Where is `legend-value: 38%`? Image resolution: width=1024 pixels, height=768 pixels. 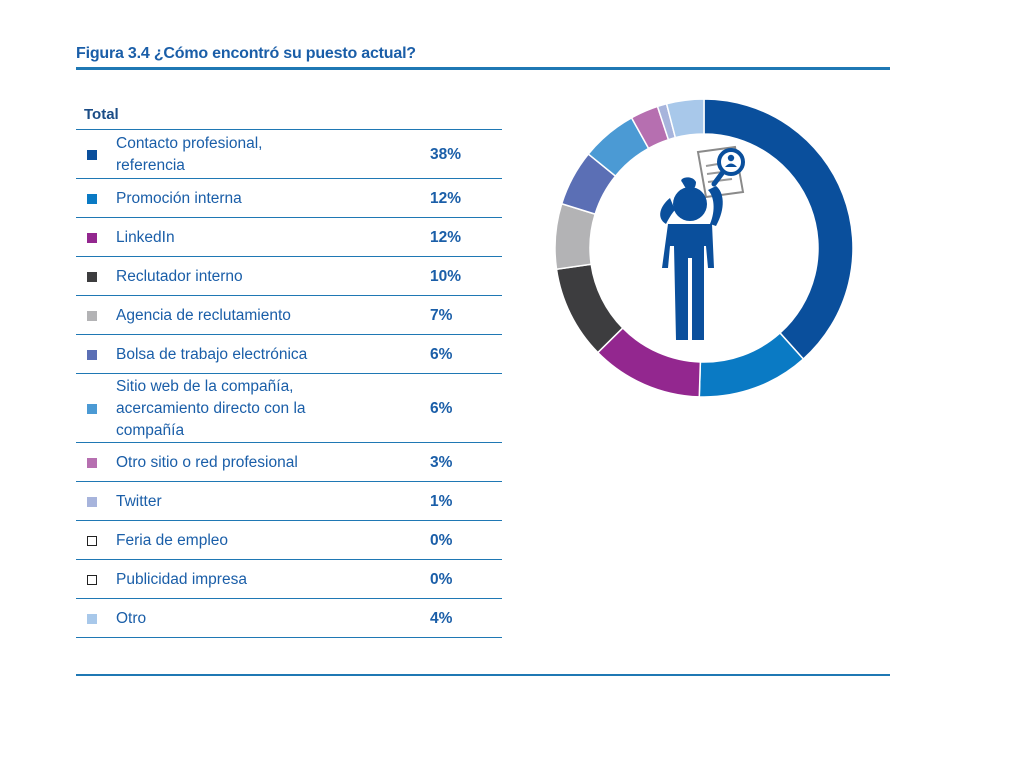
legend-value: 38% is located at coordinates (446, 154).